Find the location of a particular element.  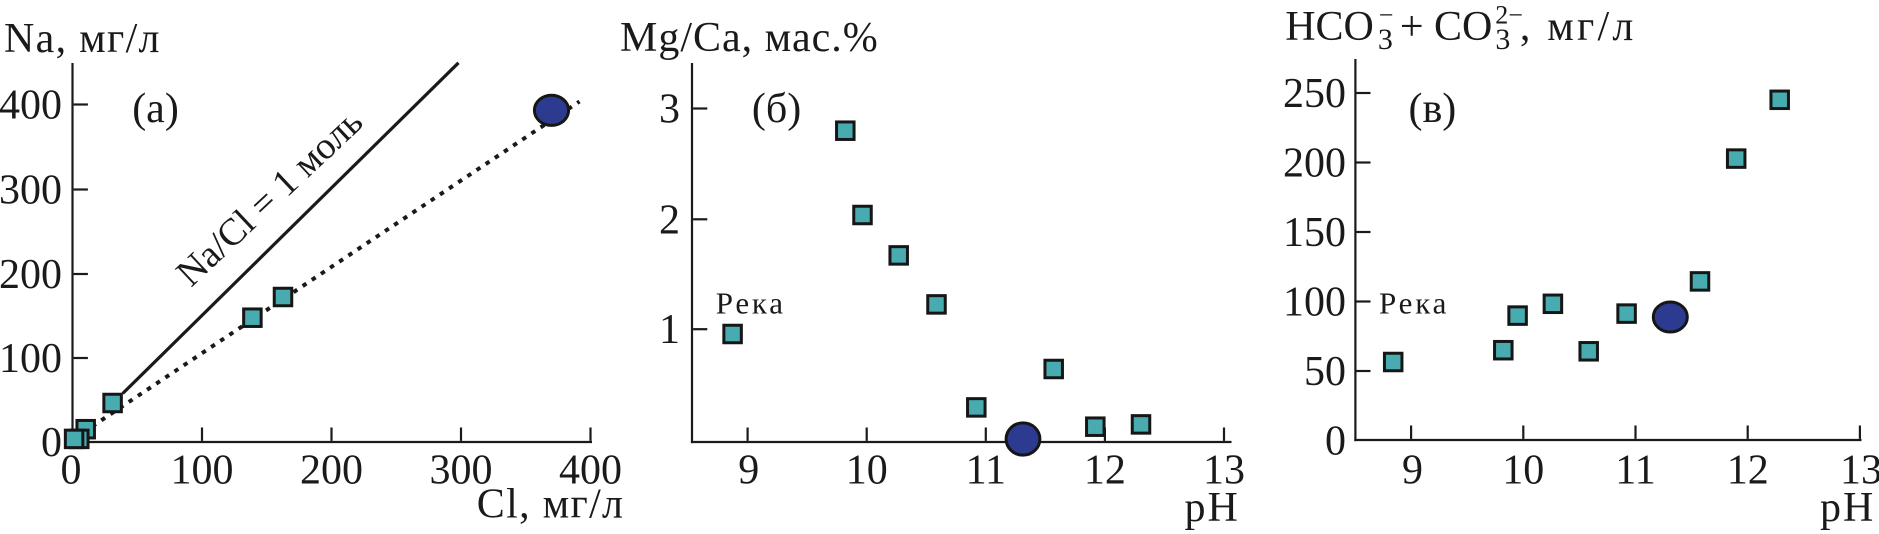

svg-text: (б) is located at coordinates (776, 109).